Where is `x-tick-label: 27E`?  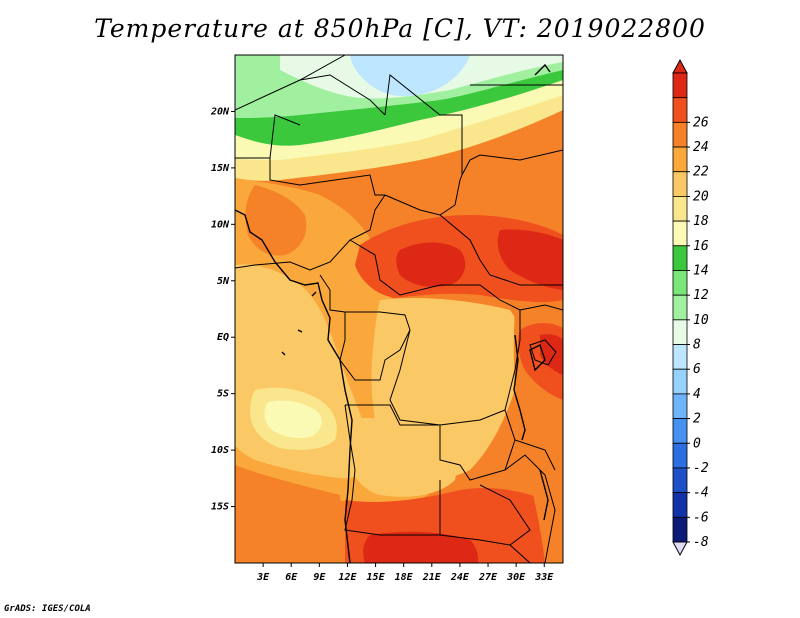 x-tick-label: 27E is located at coordinates (488, 577).